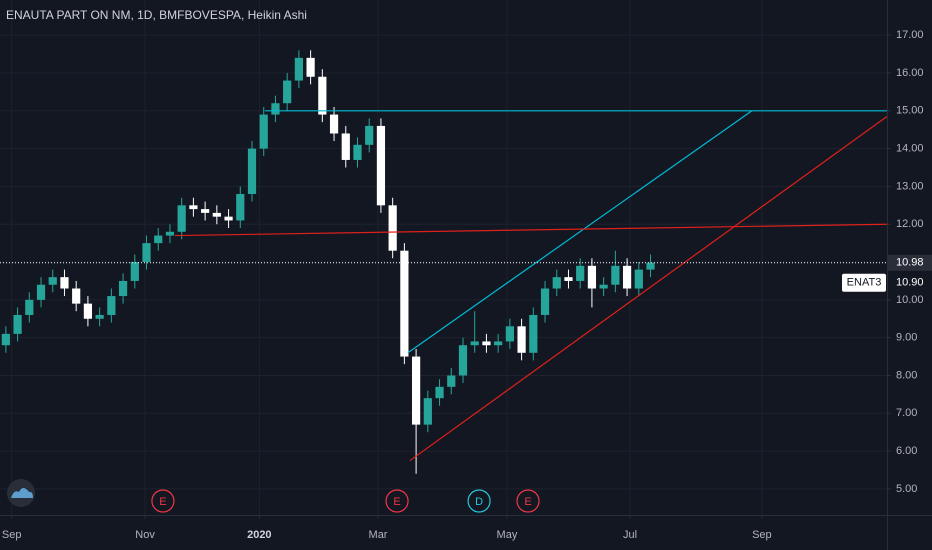 This screenshot has width=932, height=550. I want to click on event-label: D, so click(479, 502).